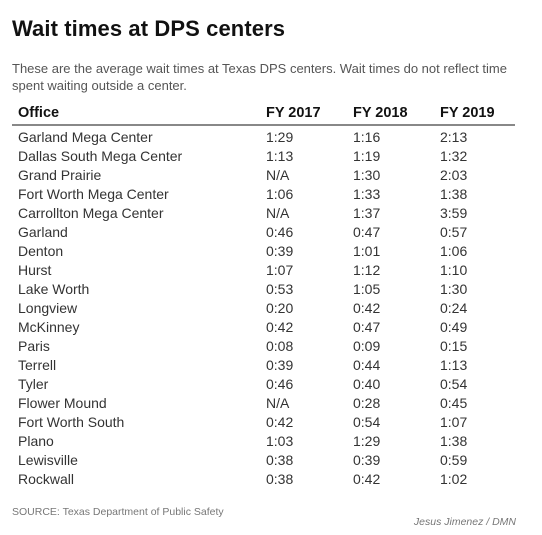  What do you see at coordinates (454, 460) in the screenshot?
I see `fy2019-cell: 0:59` at bounding box center [454, 460].